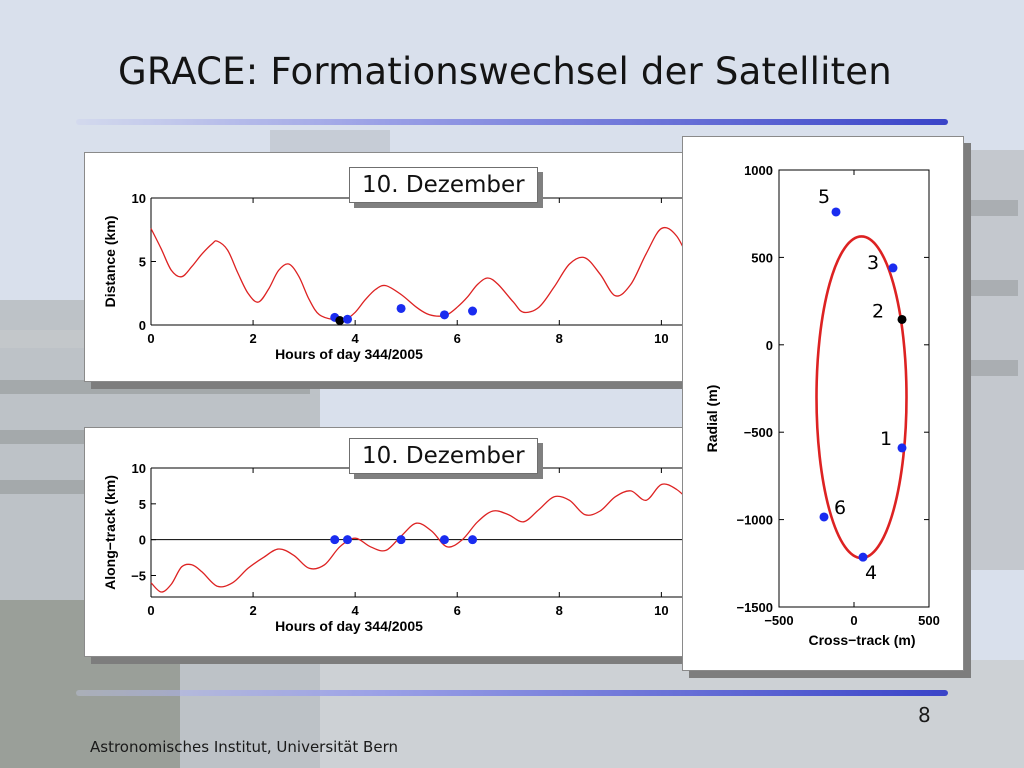 The height and width of the screenshot is (768, 1024). I want to click on orbit-point-label: 4, so click(871, 573).